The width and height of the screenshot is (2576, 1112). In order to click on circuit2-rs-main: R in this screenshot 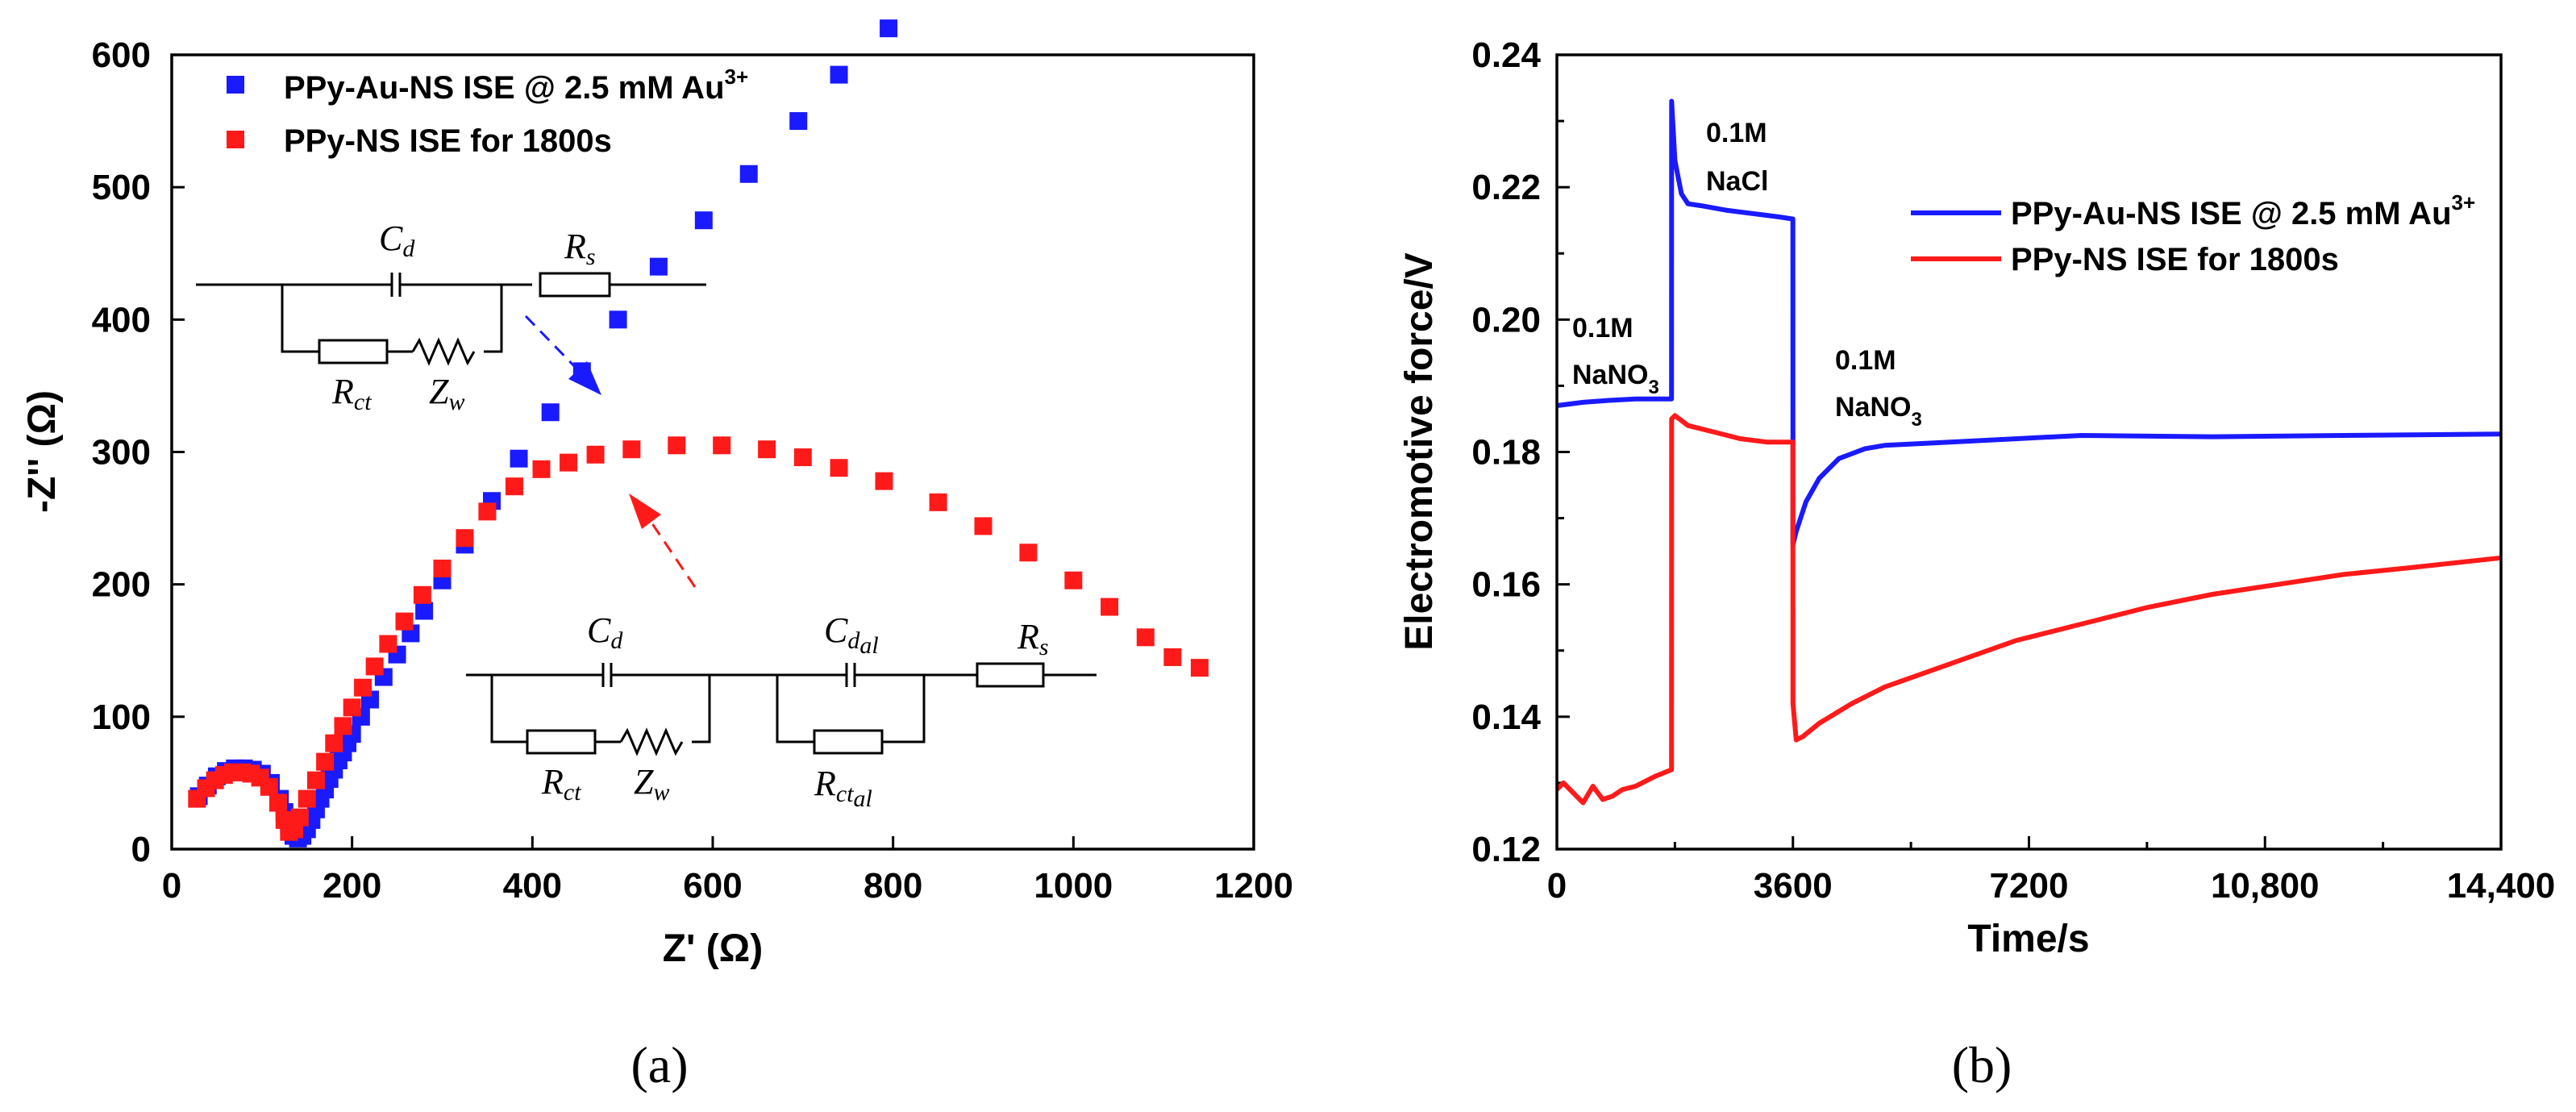, I will do `click(1028, 636)`.